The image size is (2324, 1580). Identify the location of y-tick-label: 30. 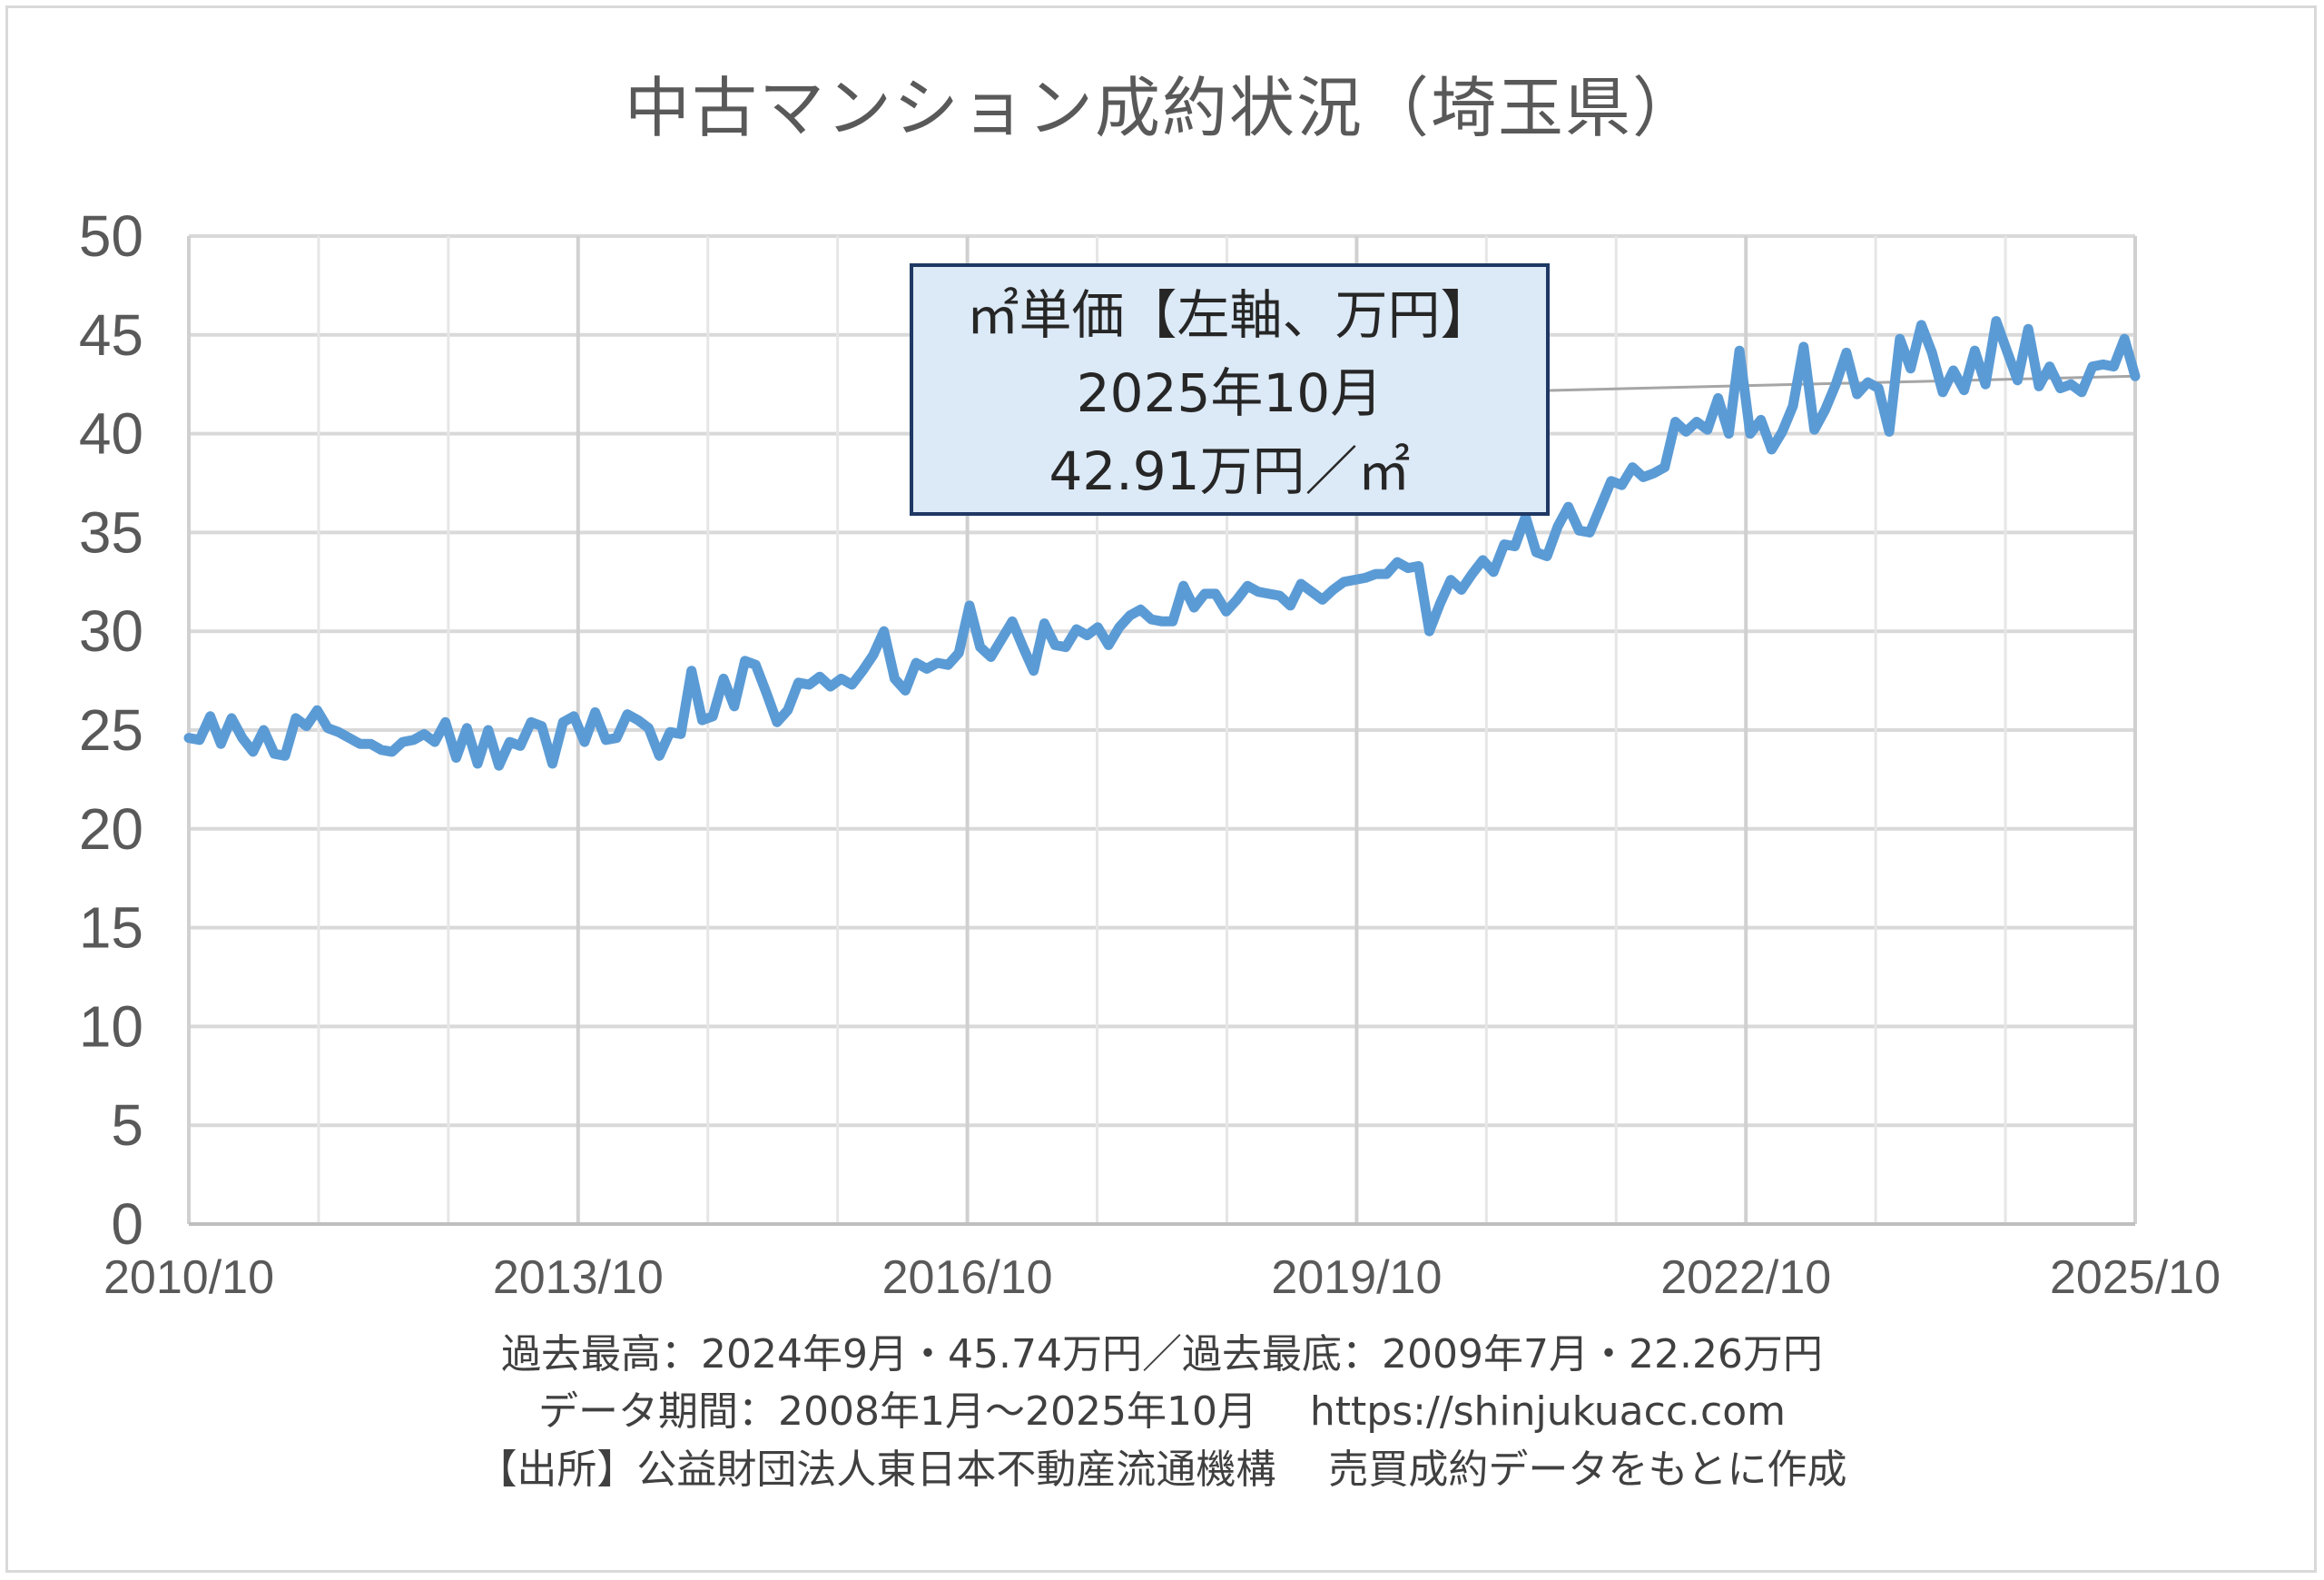
(111, 631).